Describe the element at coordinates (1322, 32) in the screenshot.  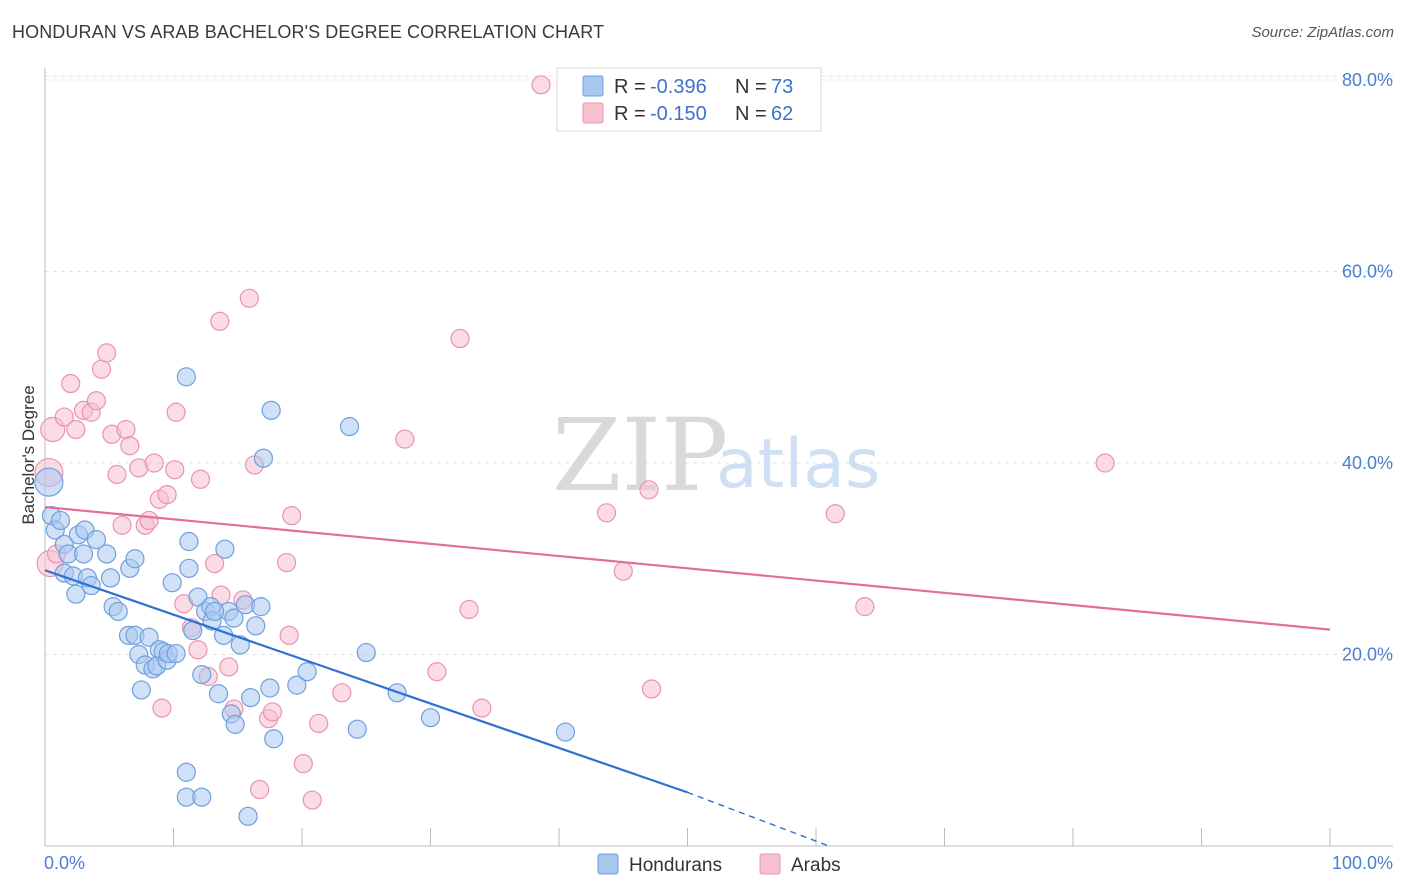
I see `source-label: Source: ZipAtlas.com` at that location.